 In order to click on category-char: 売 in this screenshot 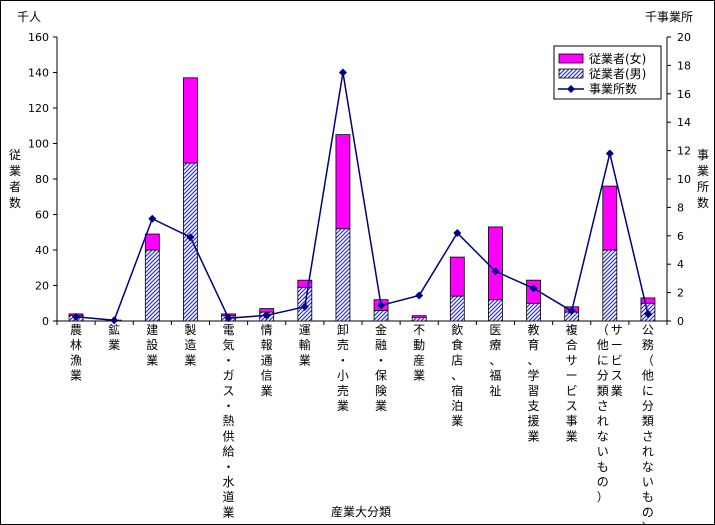, I will do `click(343, 390)`.